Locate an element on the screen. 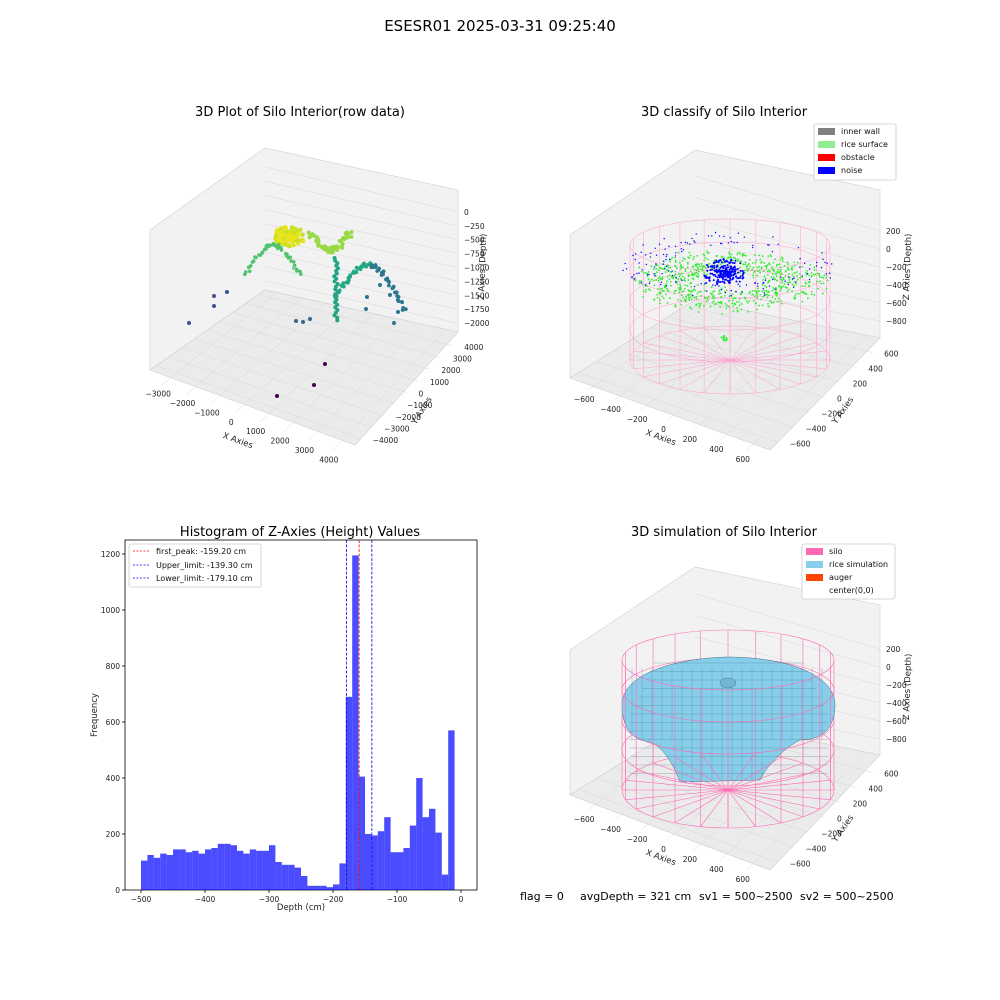  footer-sv1: sv1 = 500~2500 is located at coordinates (746, 896).